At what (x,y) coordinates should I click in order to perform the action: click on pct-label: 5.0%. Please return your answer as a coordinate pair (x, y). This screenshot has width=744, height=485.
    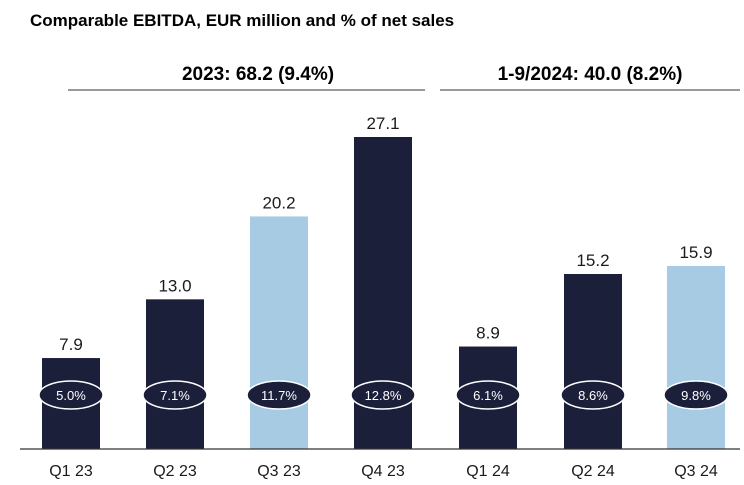
    Looking at the image, I should click on (71, 395).